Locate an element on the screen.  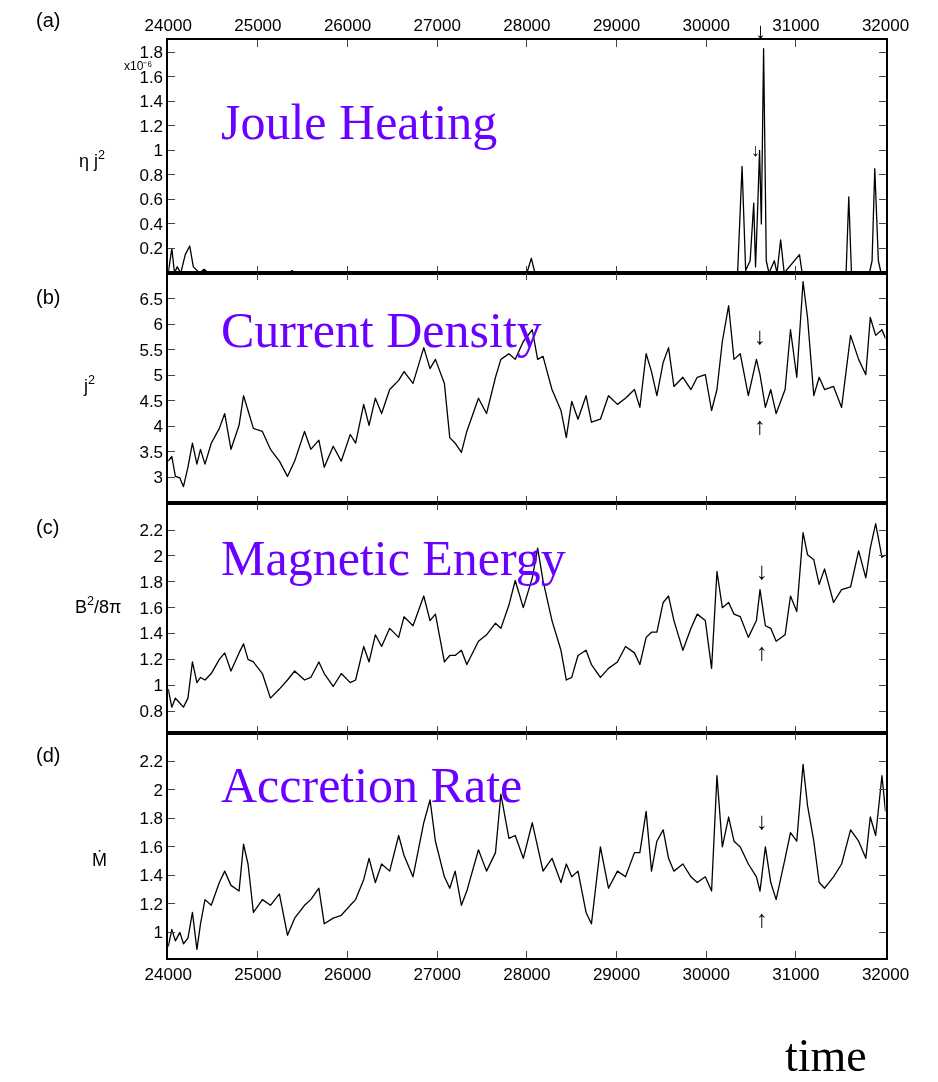
y-axis-title: Ṁ is located at coordinates (99, 860).